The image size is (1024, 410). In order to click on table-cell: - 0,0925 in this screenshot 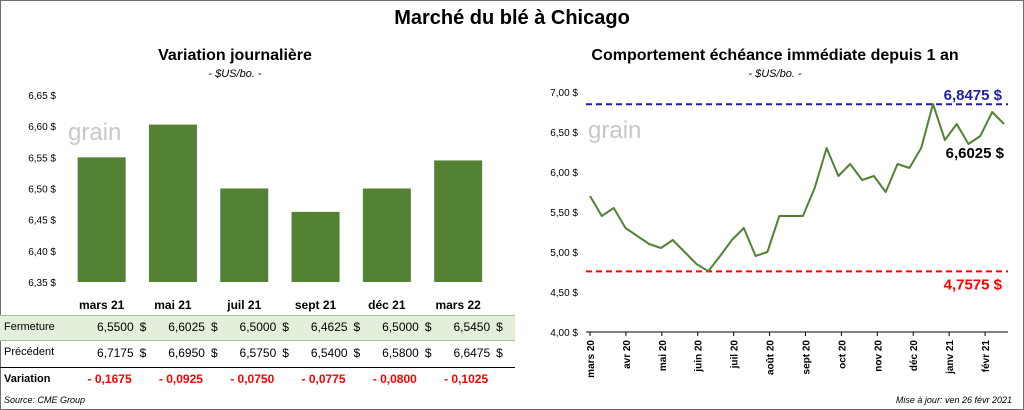, I will do `click(180, 379)`.